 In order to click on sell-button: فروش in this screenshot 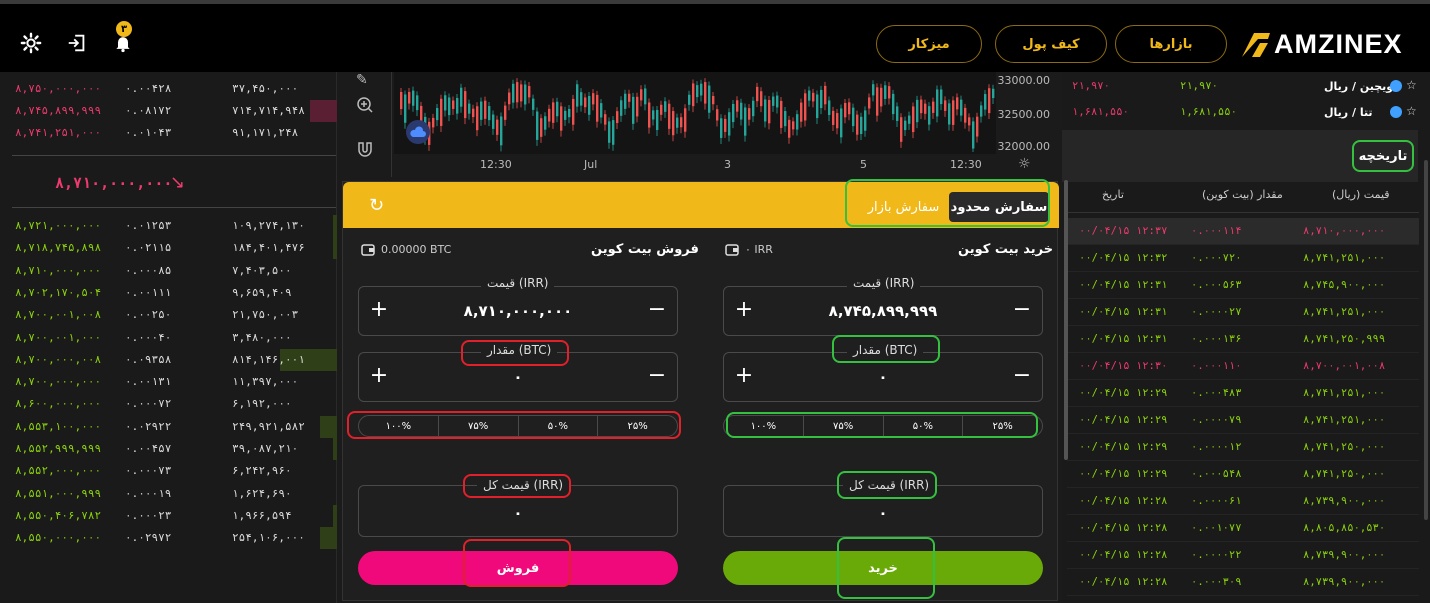, I will do `click(518, 568)`.